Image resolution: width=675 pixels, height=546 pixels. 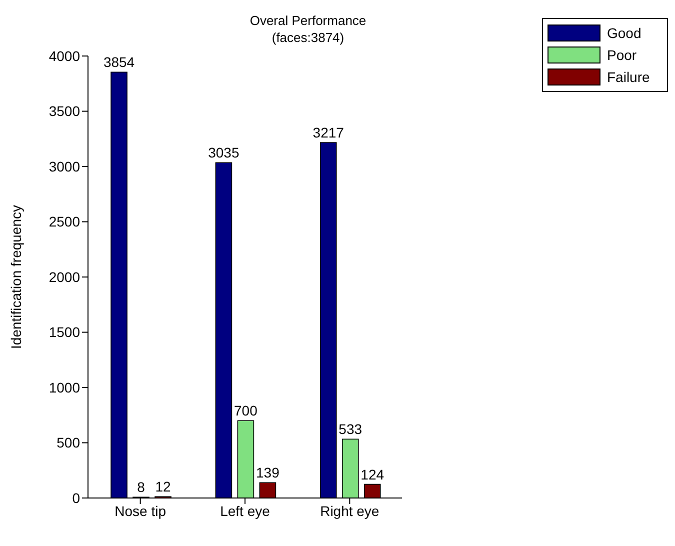 What do you see at coordinates (64, 222) in the screenshot?
I see `y-tick-label: 2500` at bounding box center [64, 222].